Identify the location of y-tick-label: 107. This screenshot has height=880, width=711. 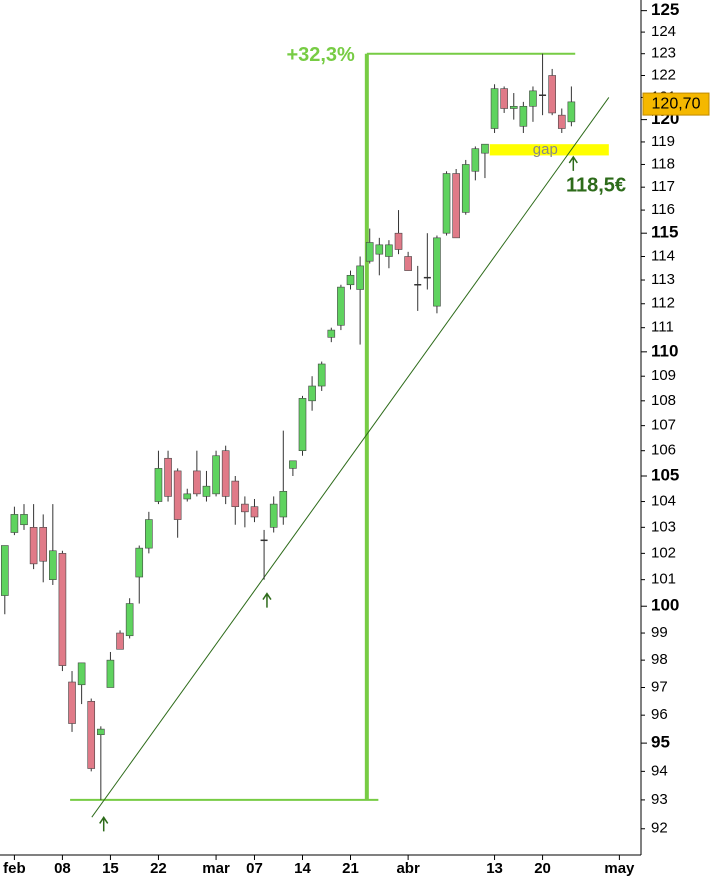
(663, 425).